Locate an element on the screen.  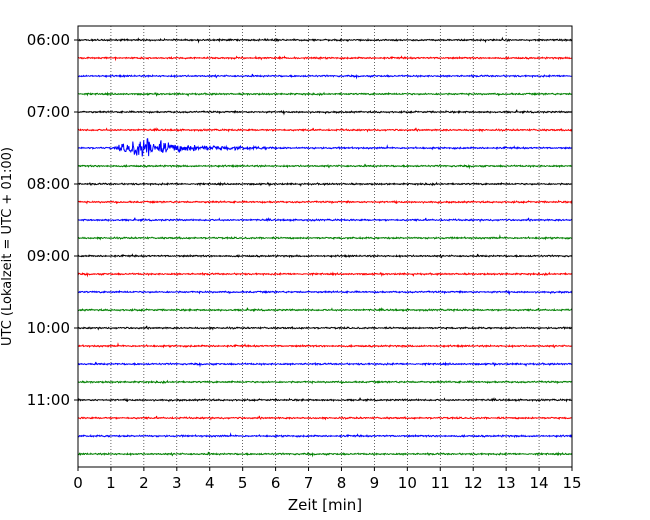
x-tick-label: 10 is located at coordinates (407, 483).